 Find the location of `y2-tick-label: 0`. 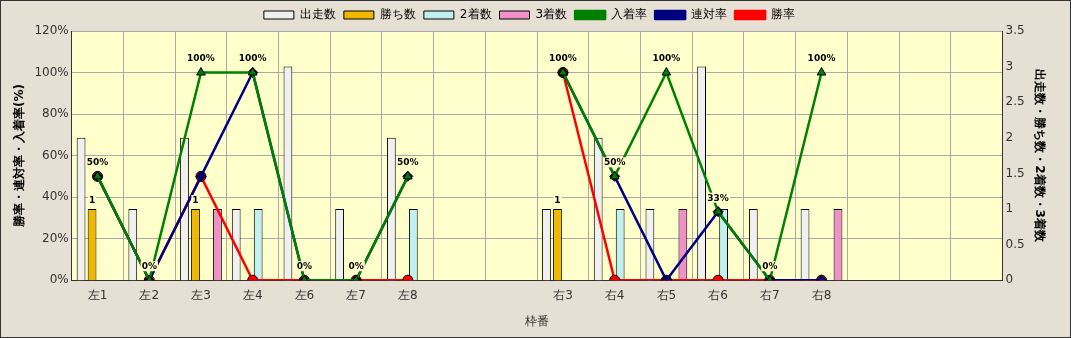

y2-tick-label: 0 is located at coordinates (1009, 279).